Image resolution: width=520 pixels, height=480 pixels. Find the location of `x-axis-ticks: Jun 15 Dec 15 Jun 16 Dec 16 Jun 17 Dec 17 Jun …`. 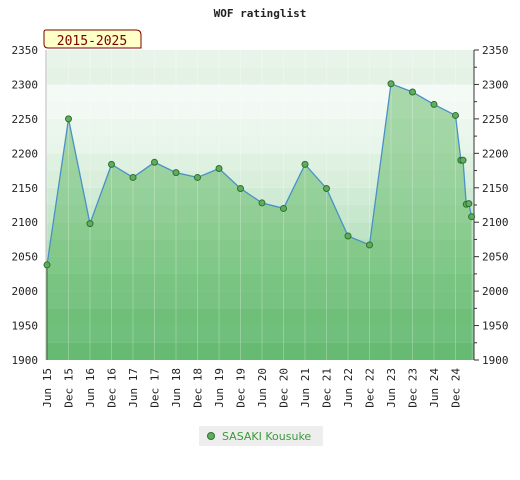

x-axis-ticks: Jun 15 Dec 15 Jun 16 Dec 16 Jun 17 Dec 17 Jun … is located at coordinates (252, 388).